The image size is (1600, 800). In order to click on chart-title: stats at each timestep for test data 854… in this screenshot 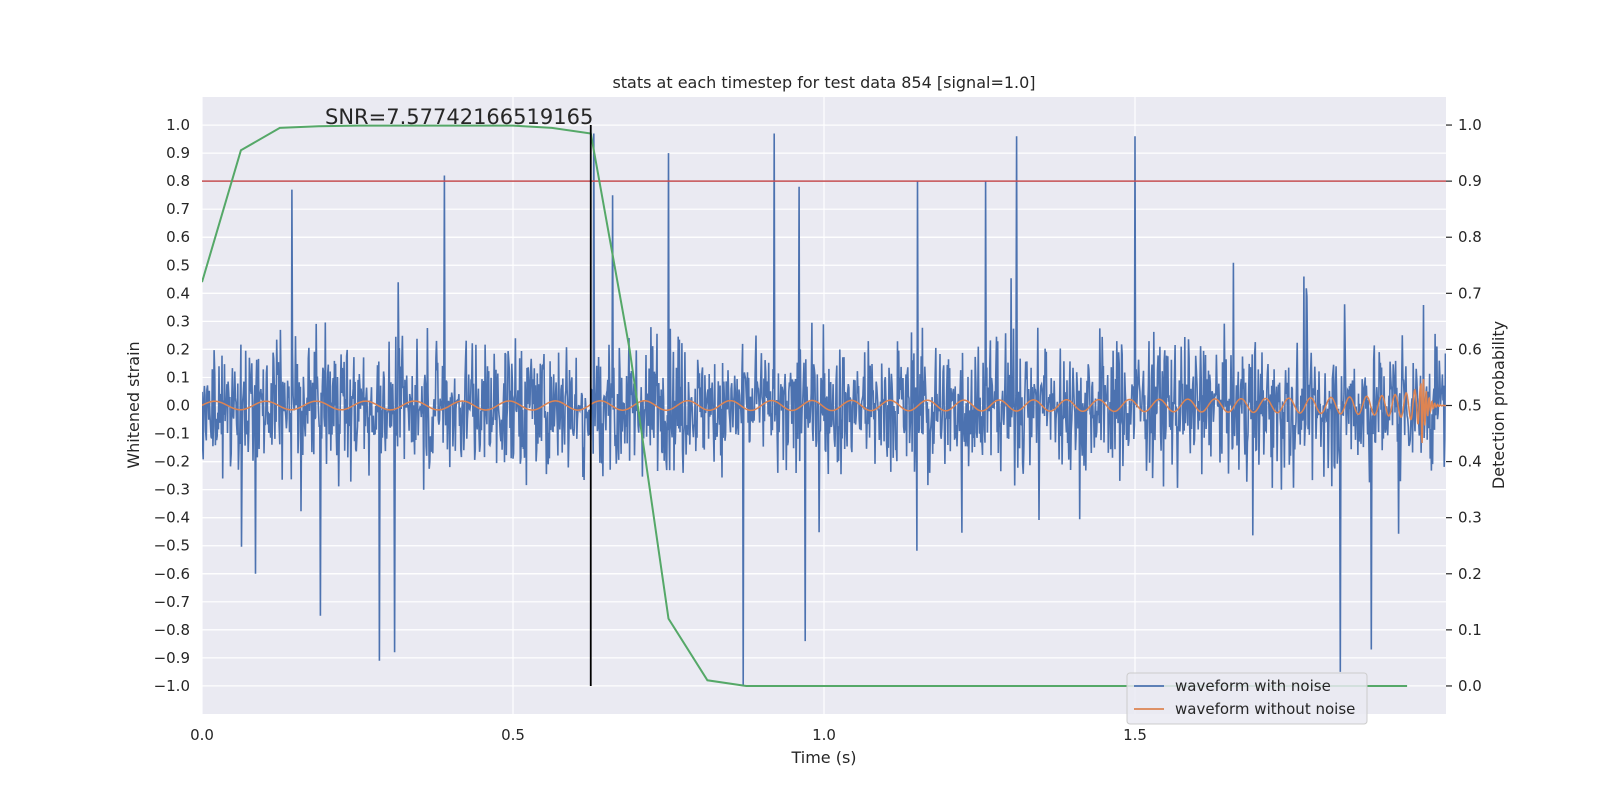, I will do `click(823, 82)`.